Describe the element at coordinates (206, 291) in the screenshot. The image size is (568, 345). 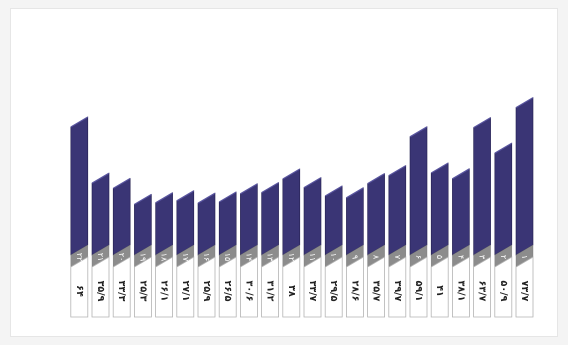
I see `value-label-16: ۲۵/۹` at that location.